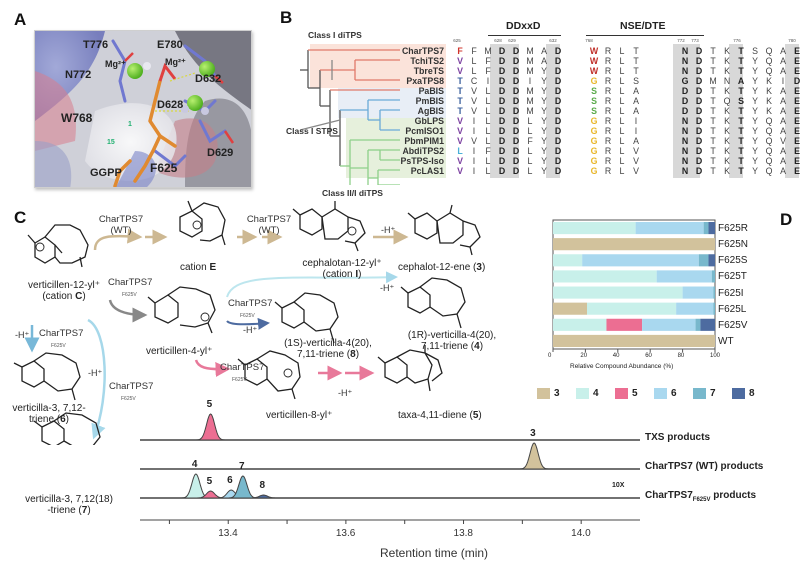 Image resolution: width=800 pixels, height=572 pixels. What do you see at coordinates (170, 105) in the screenshot?
I see `residue-d628: D628` at bounding box center [170, 105].